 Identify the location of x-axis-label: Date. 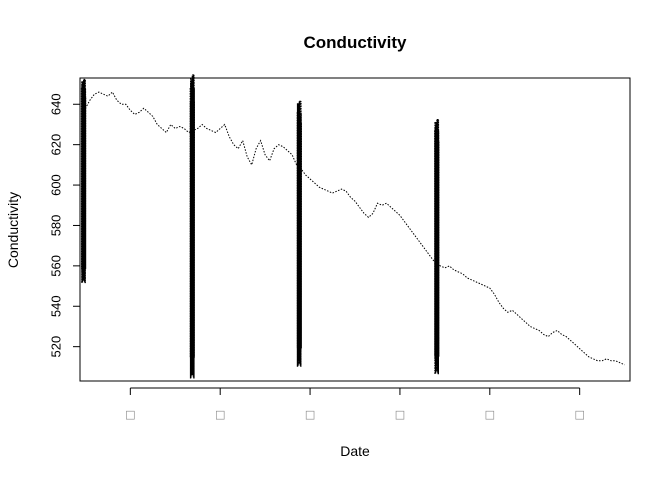
(355, 451).